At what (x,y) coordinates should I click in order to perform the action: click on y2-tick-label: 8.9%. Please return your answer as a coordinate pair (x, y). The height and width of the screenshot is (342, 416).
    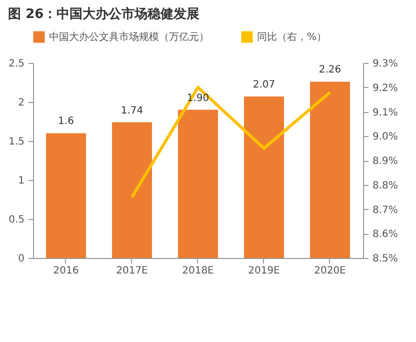
    Looking at the image, I should click on (385, 161).